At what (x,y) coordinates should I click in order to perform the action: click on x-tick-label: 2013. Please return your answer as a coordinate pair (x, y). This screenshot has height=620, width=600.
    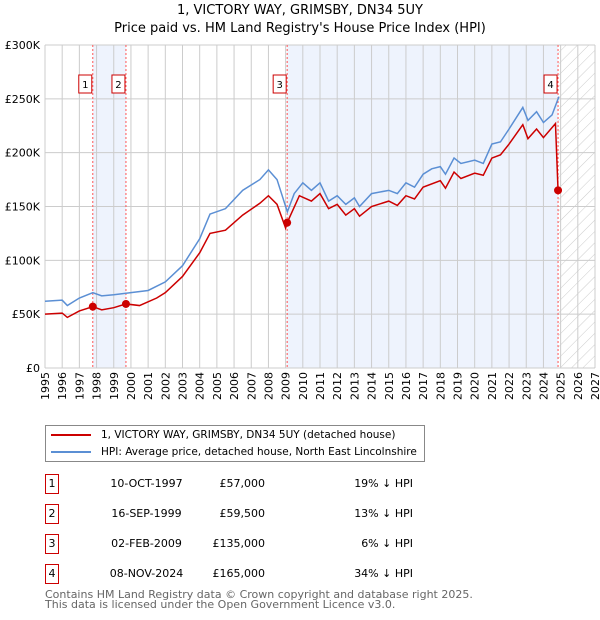
    Looking at the image, I should click on (354, 386).